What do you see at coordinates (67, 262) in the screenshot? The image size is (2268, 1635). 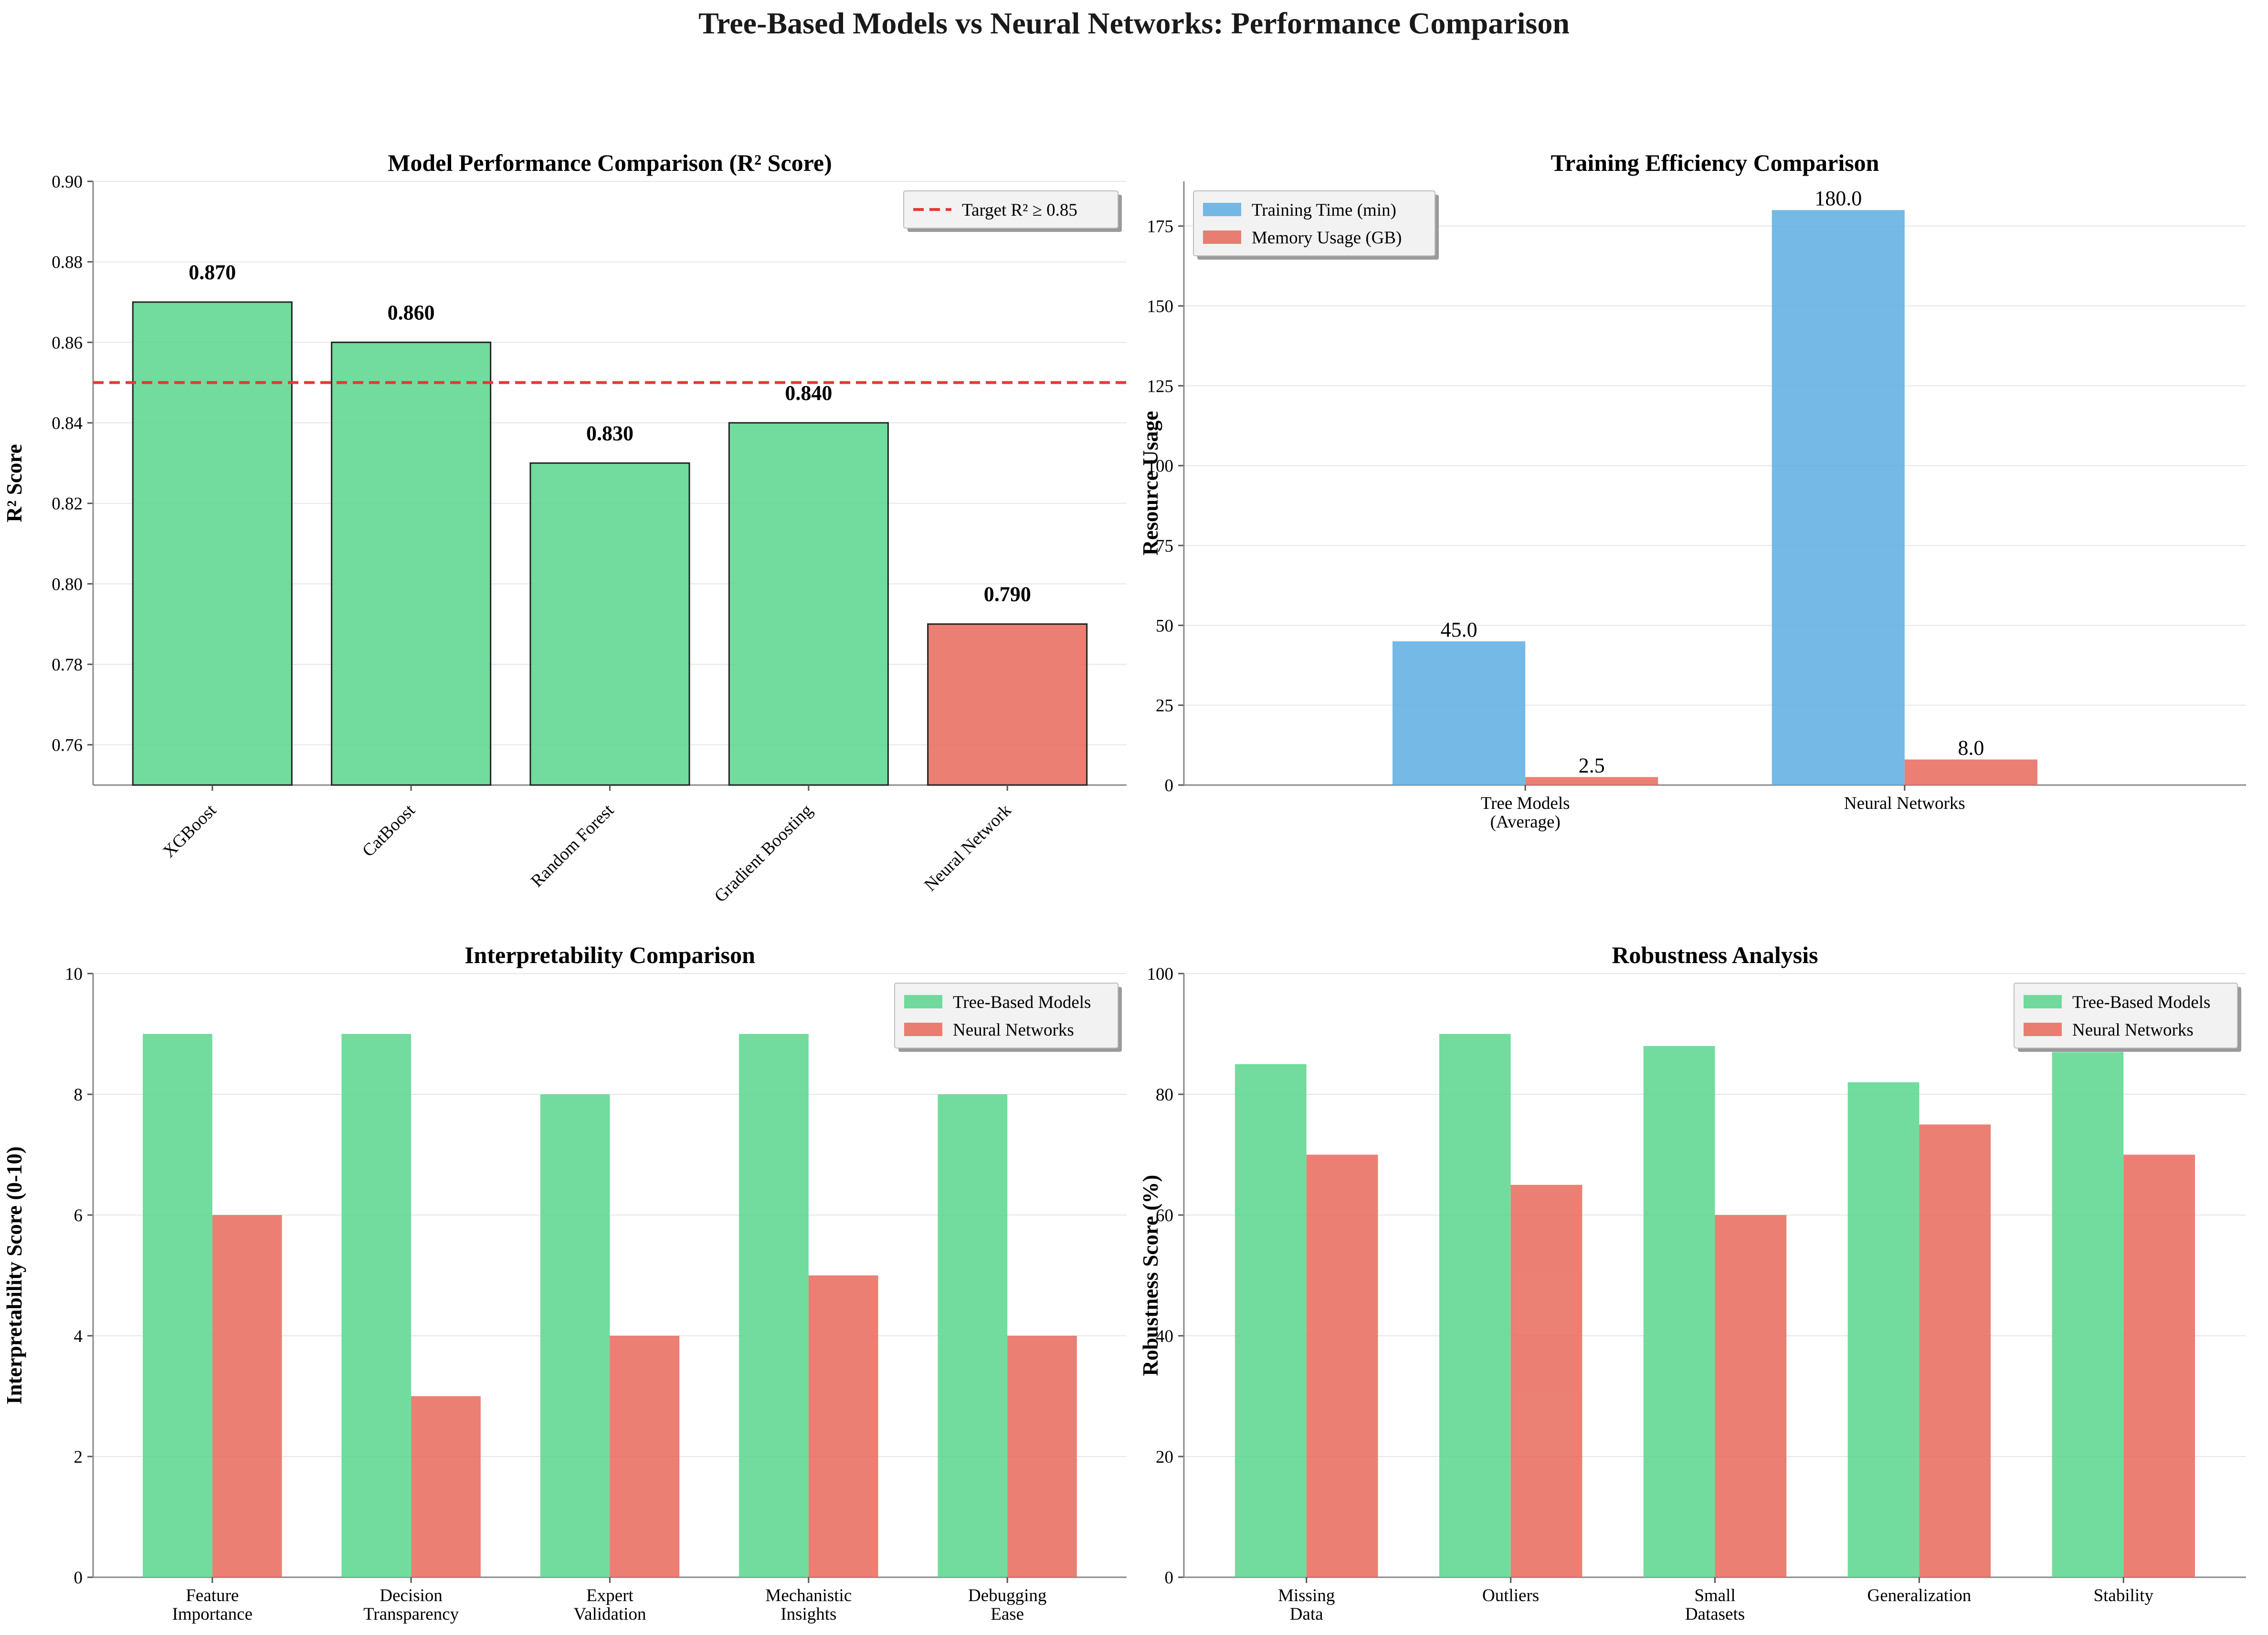 I see `y-tick-label: 0.88` at bounding box center [67, 262].